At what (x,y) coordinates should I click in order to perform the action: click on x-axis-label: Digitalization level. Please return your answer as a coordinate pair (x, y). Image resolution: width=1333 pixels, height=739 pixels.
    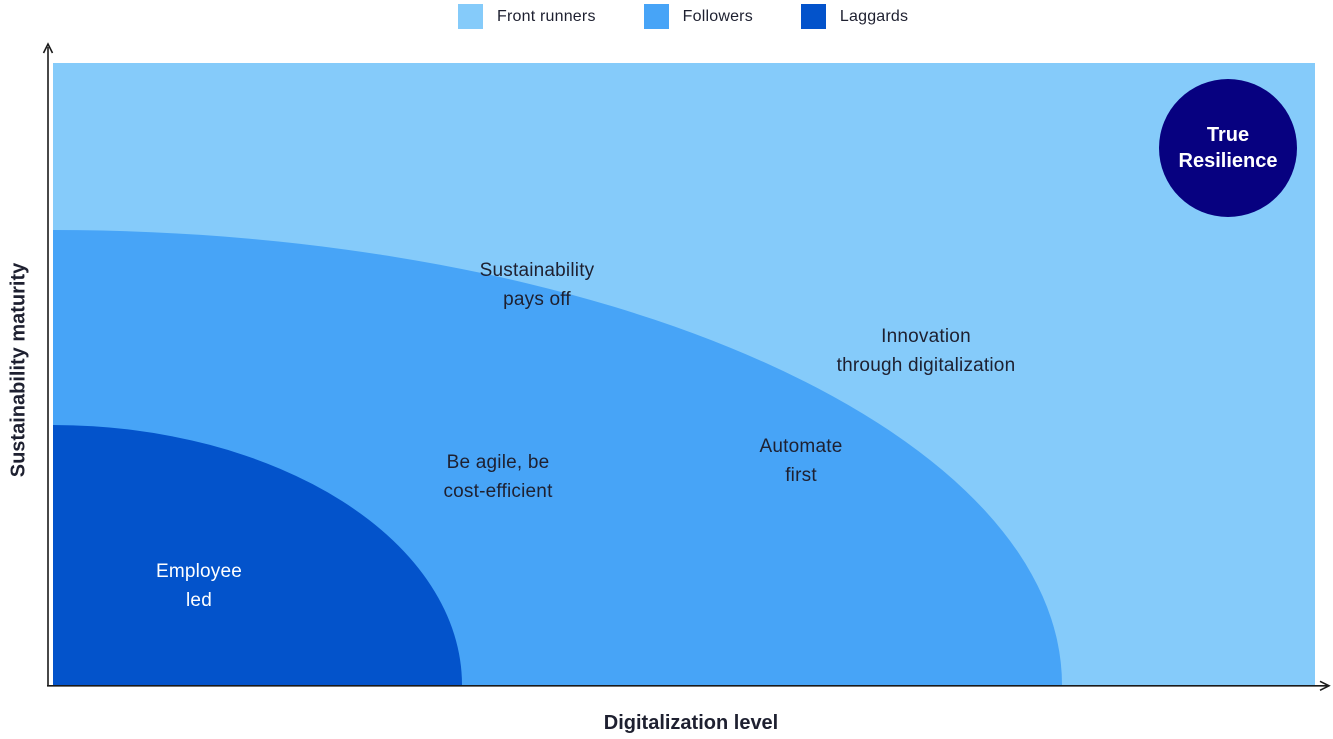
    Looking at the image, I should click on (691, 723).